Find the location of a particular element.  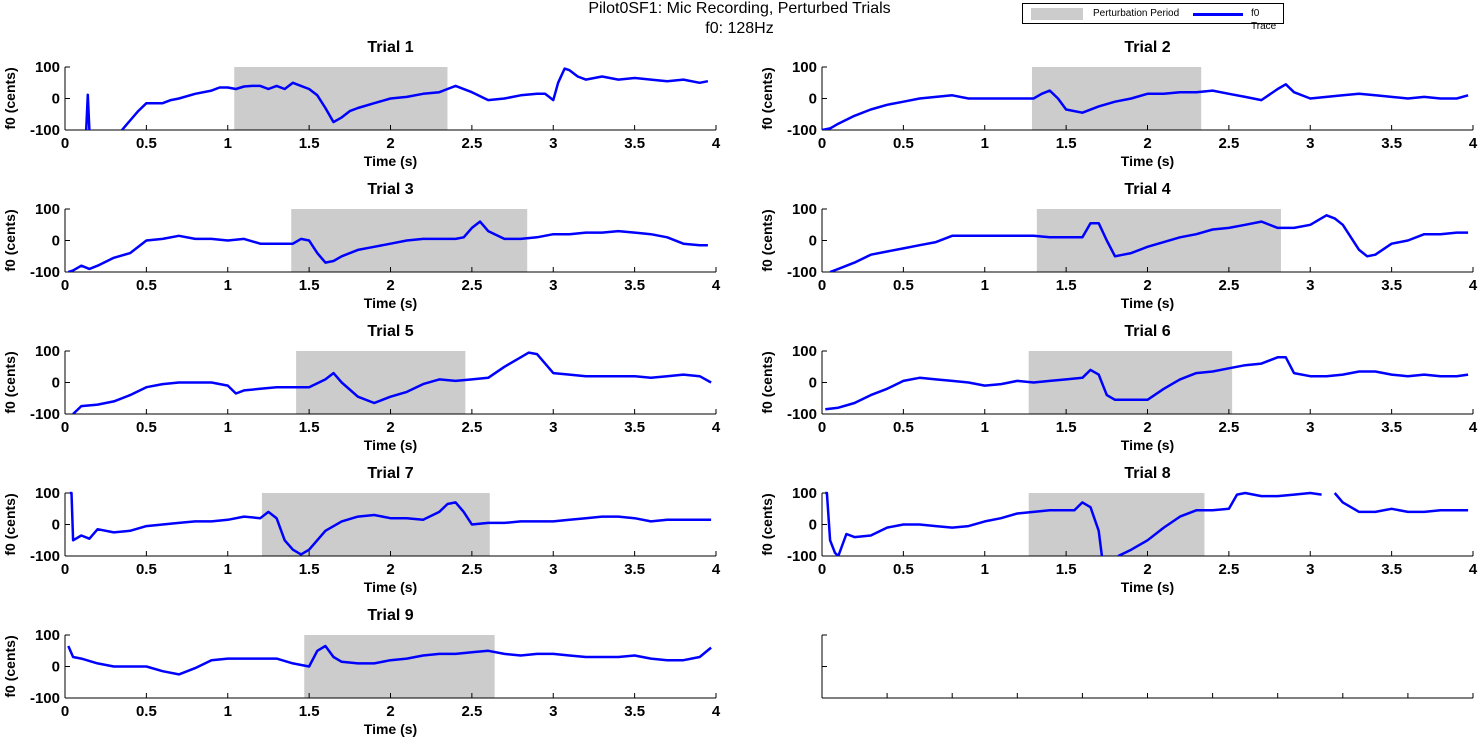

subplot-title: Trial 1 is located at coordinates (390, 47).